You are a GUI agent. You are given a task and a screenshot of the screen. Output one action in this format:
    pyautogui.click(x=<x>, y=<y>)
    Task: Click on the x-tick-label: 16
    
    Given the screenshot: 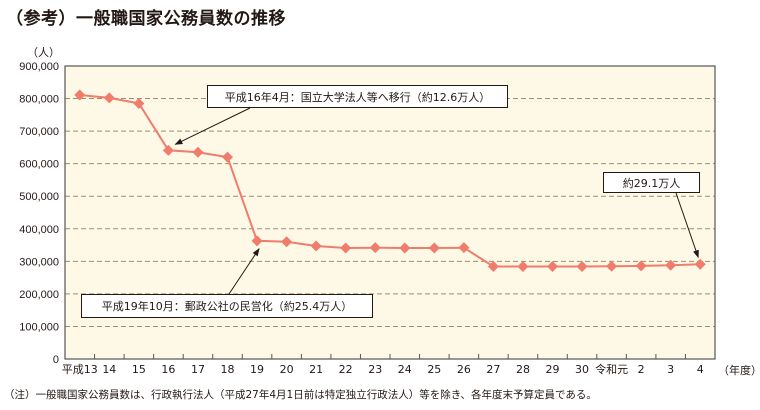 What is the action you would take?
    pyautogui.click(x=168, y=369)
    